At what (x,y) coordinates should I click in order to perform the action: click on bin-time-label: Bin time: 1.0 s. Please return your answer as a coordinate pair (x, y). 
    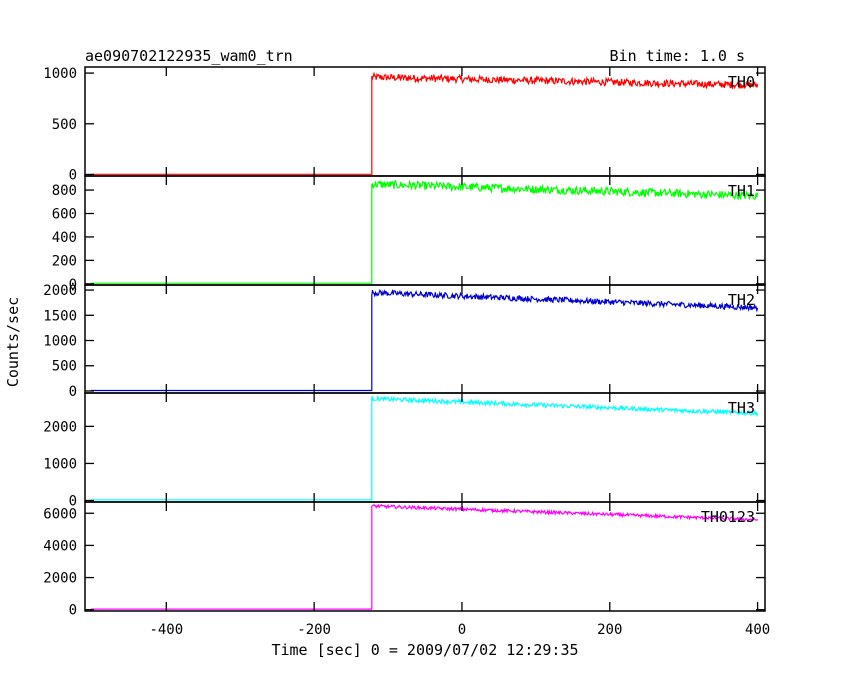
    Looking at the image, I should click on (677, 56).